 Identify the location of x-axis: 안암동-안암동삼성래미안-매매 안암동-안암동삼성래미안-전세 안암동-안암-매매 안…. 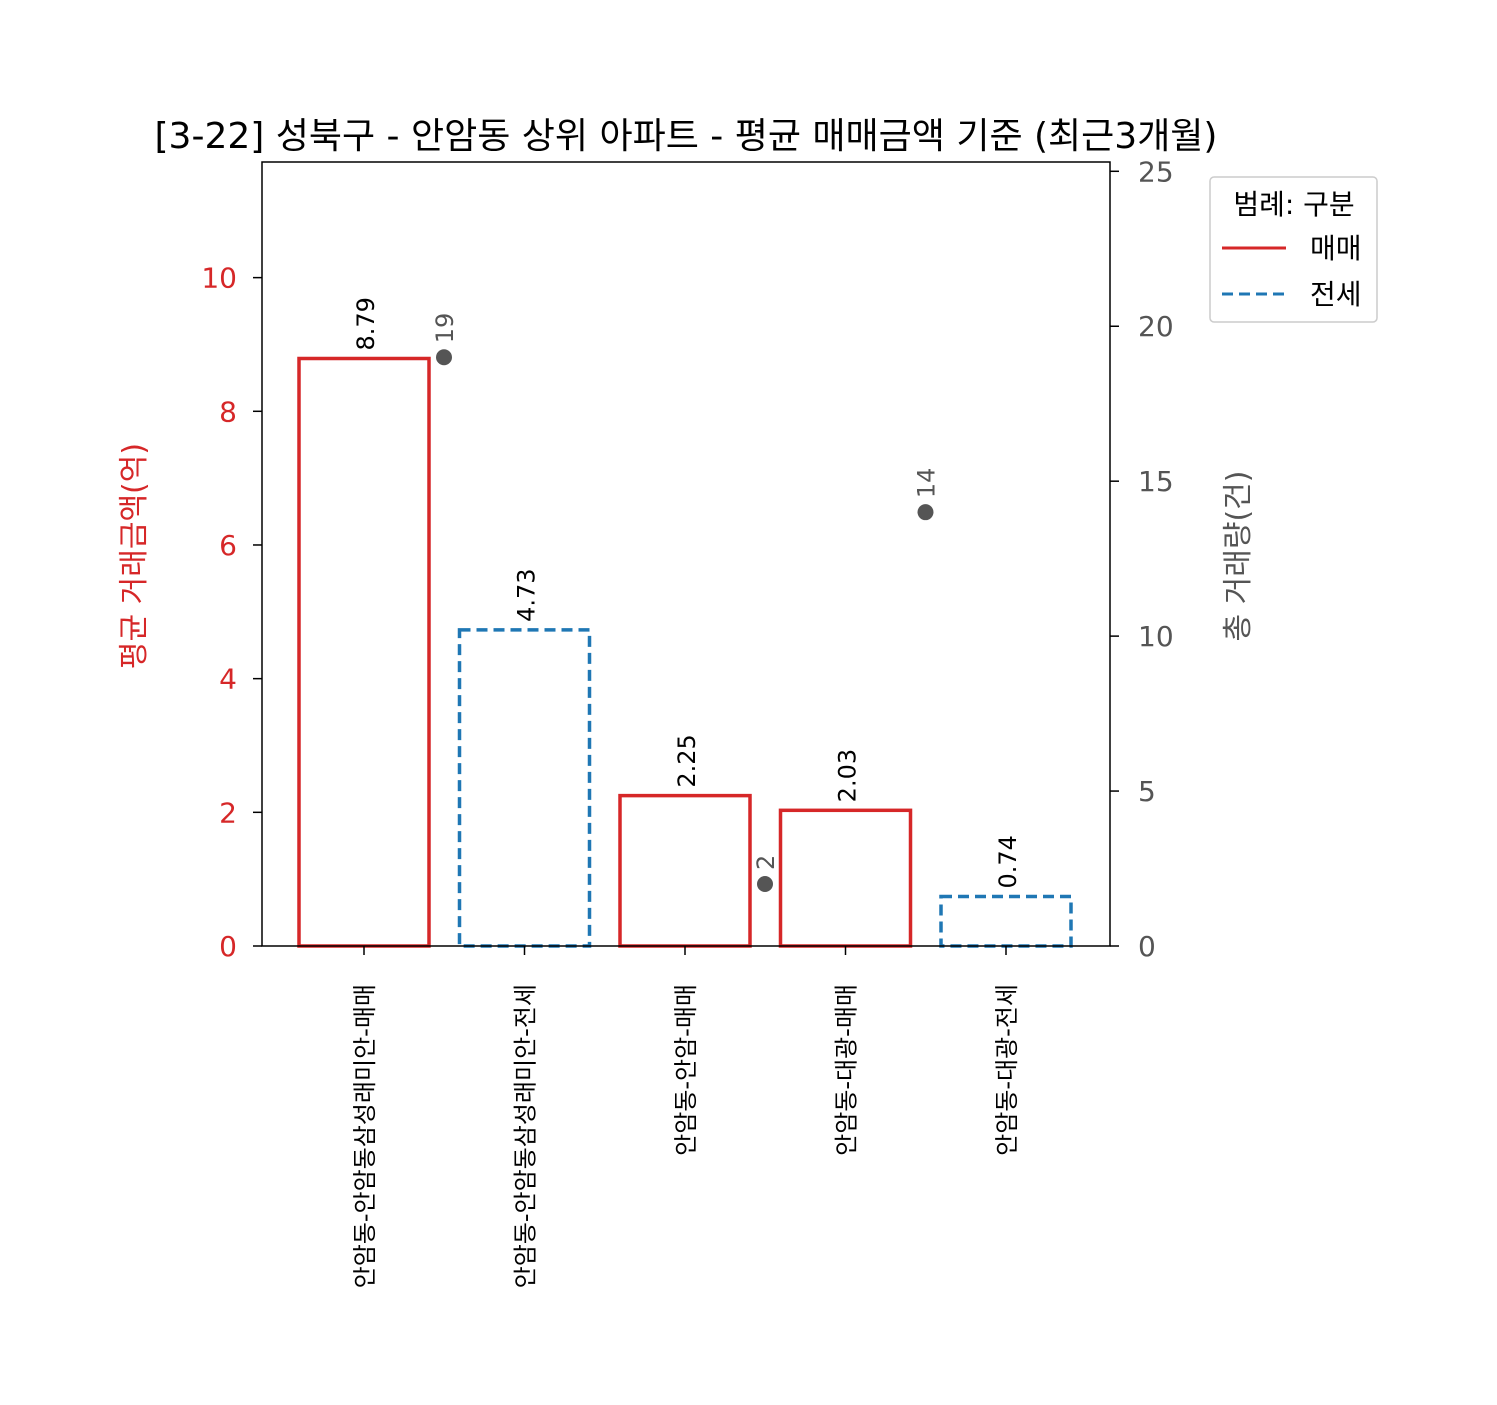
(686, 1117).